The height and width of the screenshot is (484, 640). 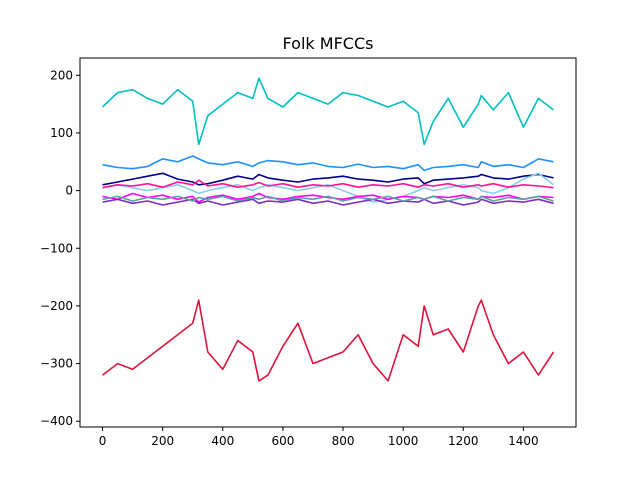 What do you see at coordinates (103, 441) in the screenshot?
I see `x-tick-label: 0` at bounding box center [103, 441].